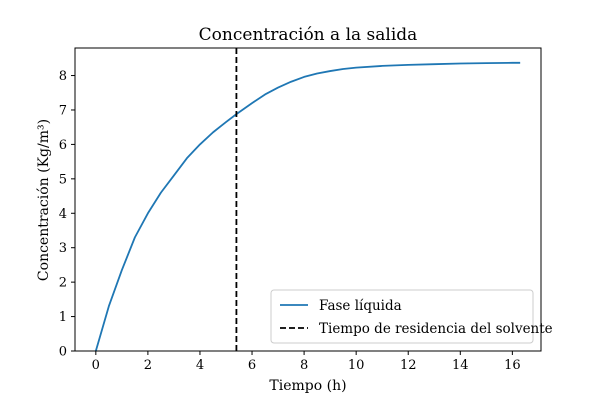  I want to click on y-axis: 0 1 2 3 4 5 6 7 8, so click(67, 214).